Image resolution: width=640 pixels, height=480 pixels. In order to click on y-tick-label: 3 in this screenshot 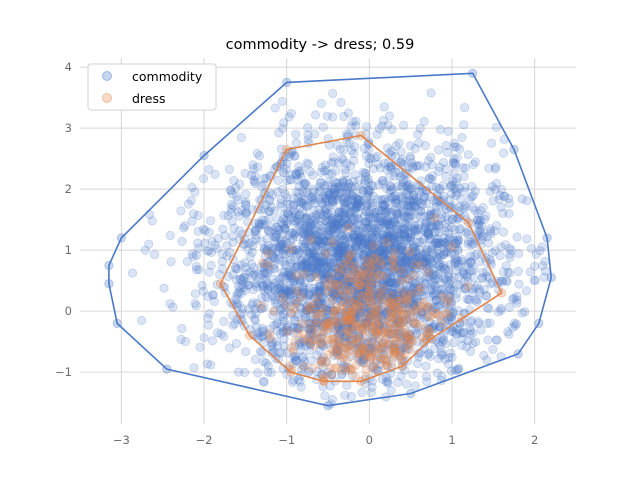, I will do `click(68, 128)`.